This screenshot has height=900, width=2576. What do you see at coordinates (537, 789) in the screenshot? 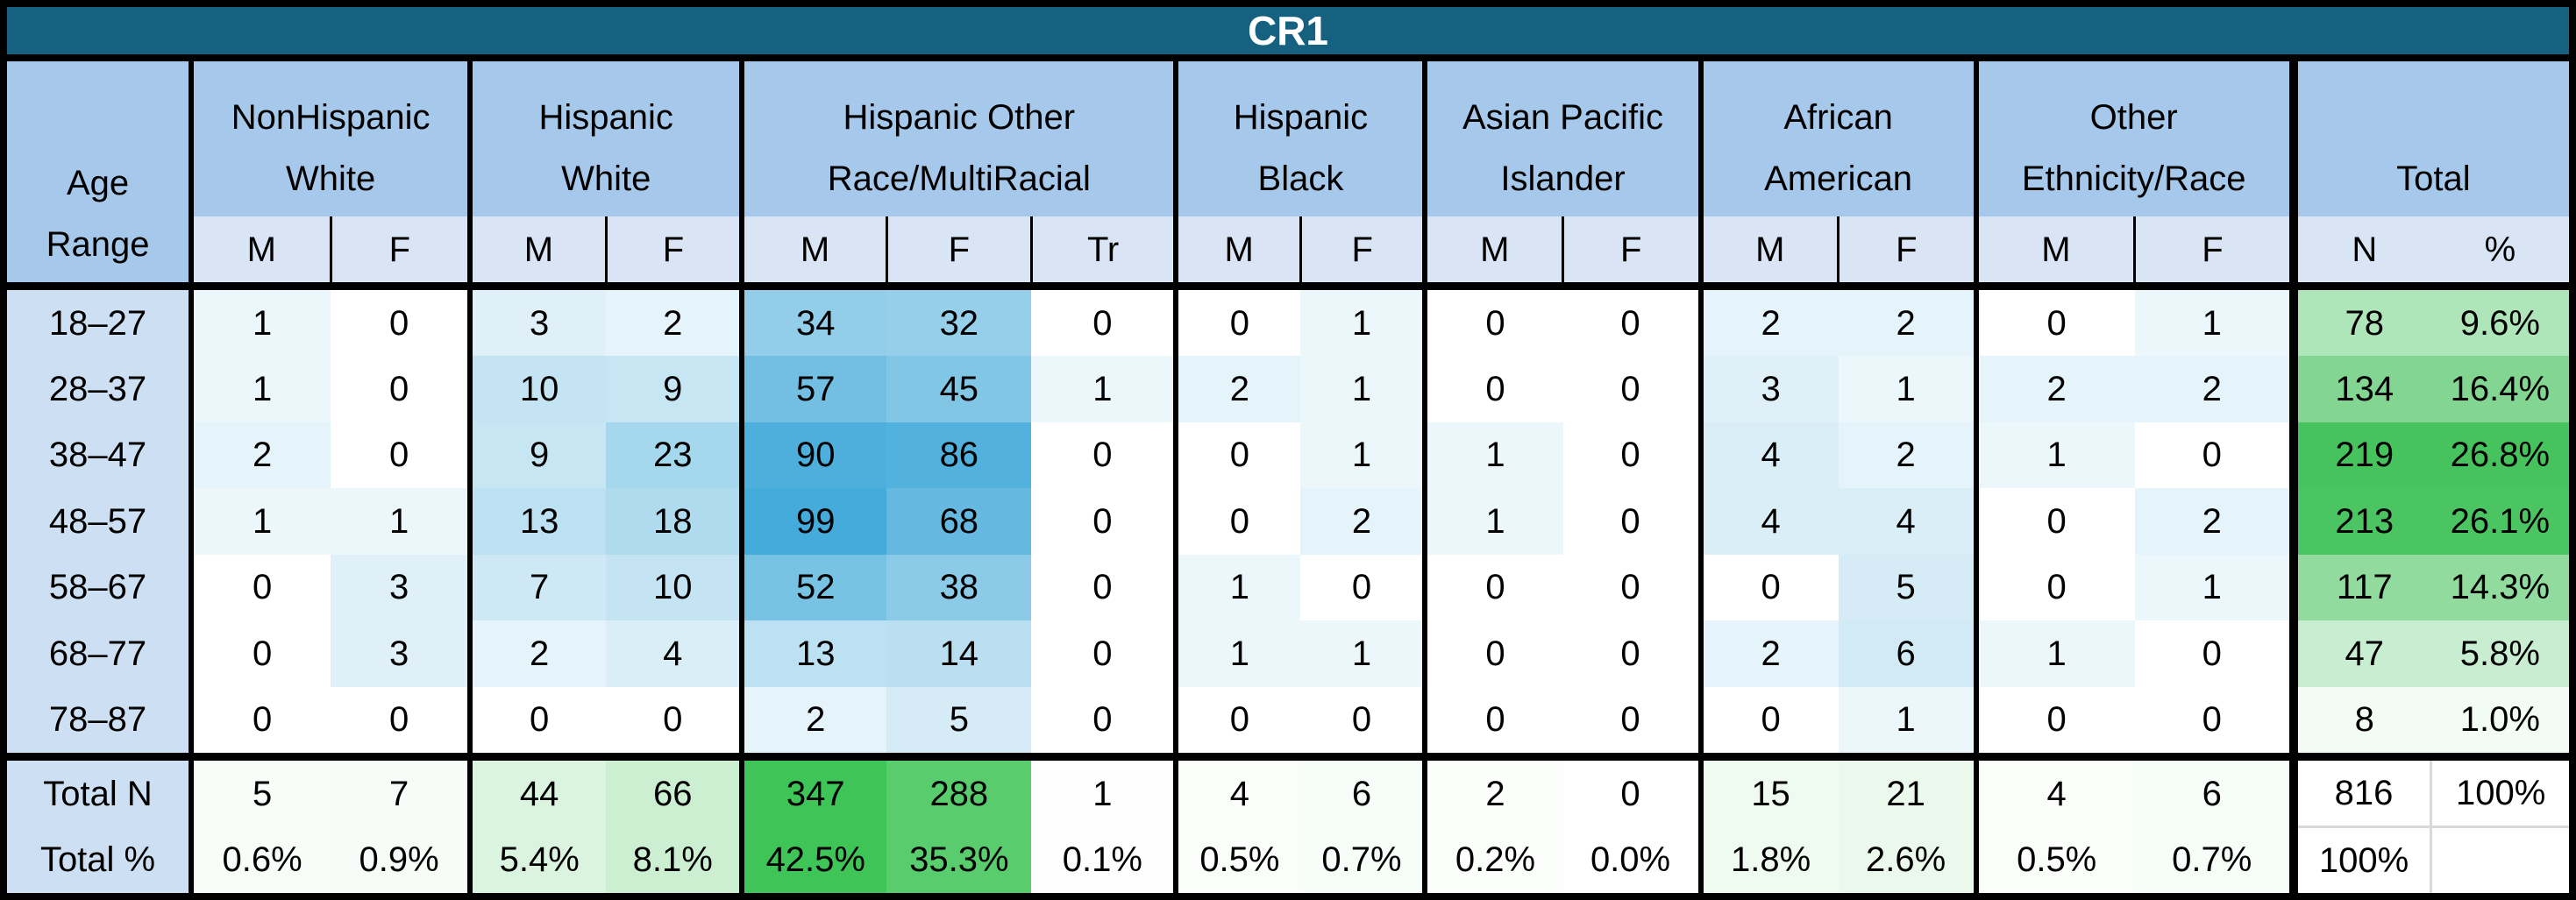
I see `column-total-n-cell: 44` at bounding box center [537, 789].